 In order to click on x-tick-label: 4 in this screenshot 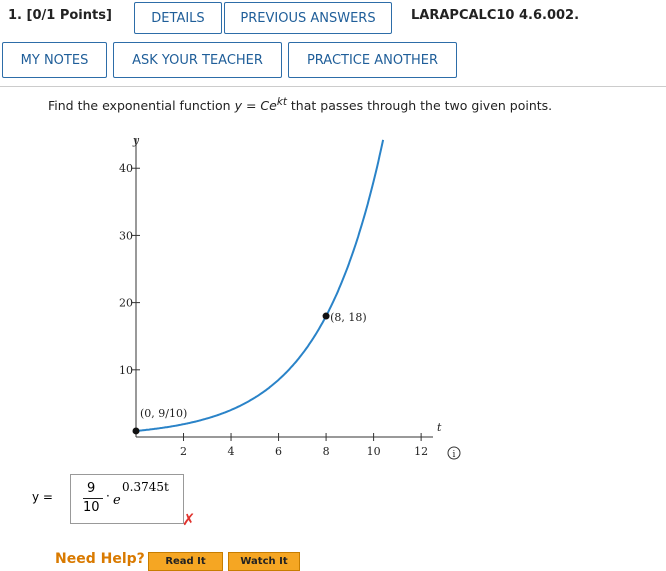, I will do `click(231, 451)`.